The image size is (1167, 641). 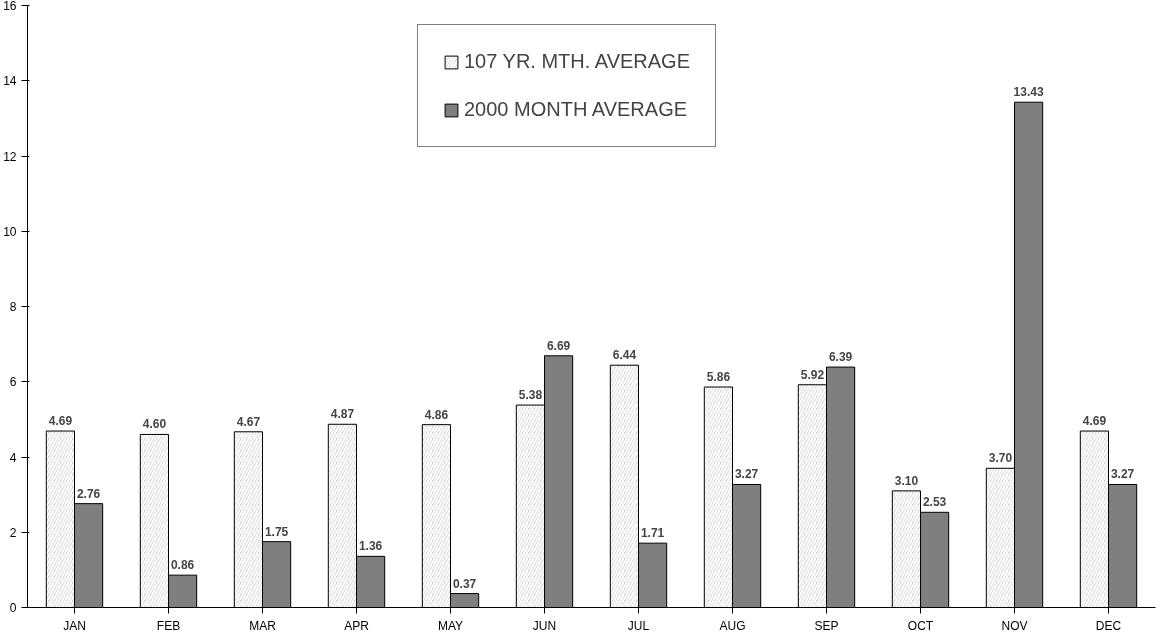 What do you see at coordinates (10, 6) in the screenshot?
I see `y-tick-label: 16` at bounding box center [10, 6].